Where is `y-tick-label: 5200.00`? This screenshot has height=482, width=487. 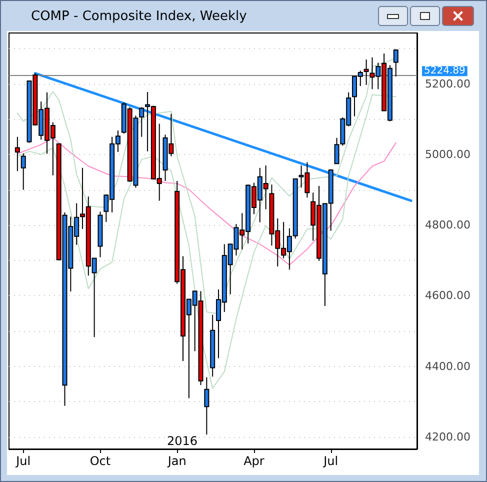 y-tick-label: 5200.00 is located at coordinates (447, 83).